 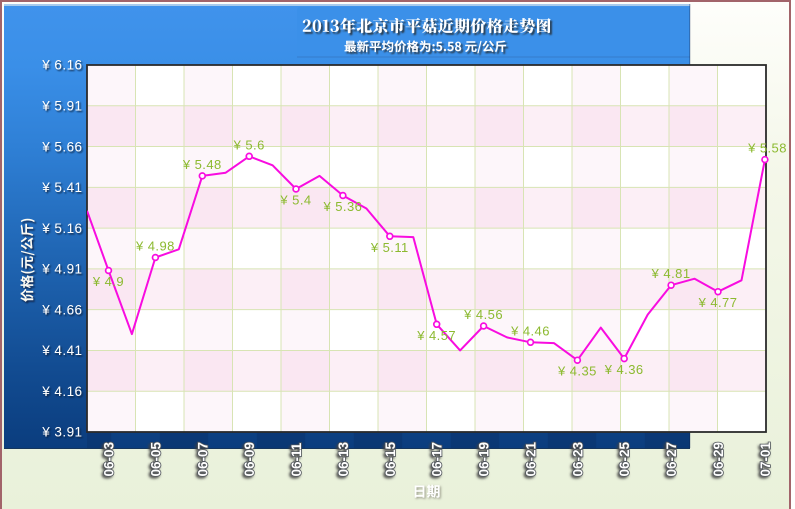 What do you see at coordinates (155, 458) in the screenshot?
I see `svg-text: 06-05` at bounding box center [155, 458].